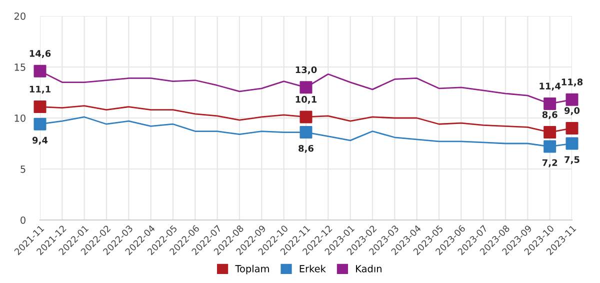 Image resolution: width=600 pixels, height=283 pixels. Describe the element at coordinates (572, 160) in the screenshot. I see `data-label: 7,5` at that location.